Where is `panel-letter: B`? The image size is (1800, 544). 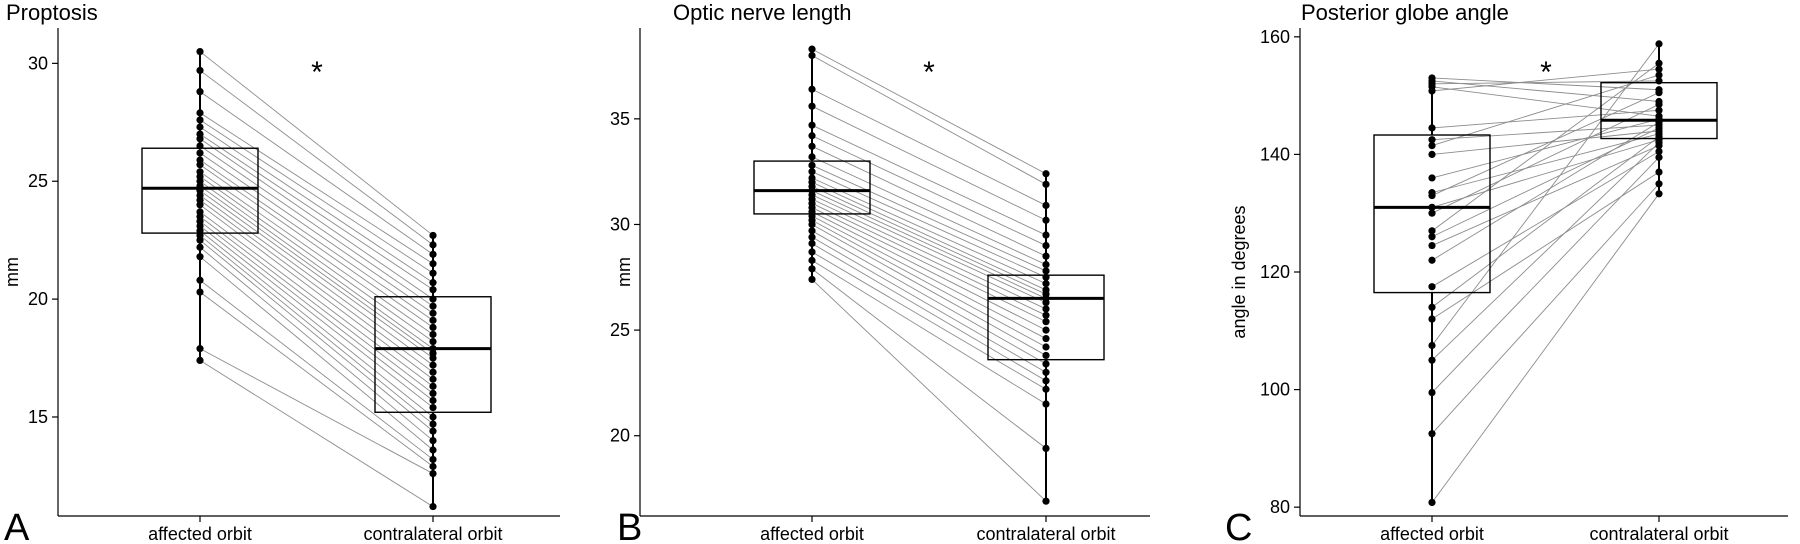 panel-letter: B is located at coordinates (629, 525).